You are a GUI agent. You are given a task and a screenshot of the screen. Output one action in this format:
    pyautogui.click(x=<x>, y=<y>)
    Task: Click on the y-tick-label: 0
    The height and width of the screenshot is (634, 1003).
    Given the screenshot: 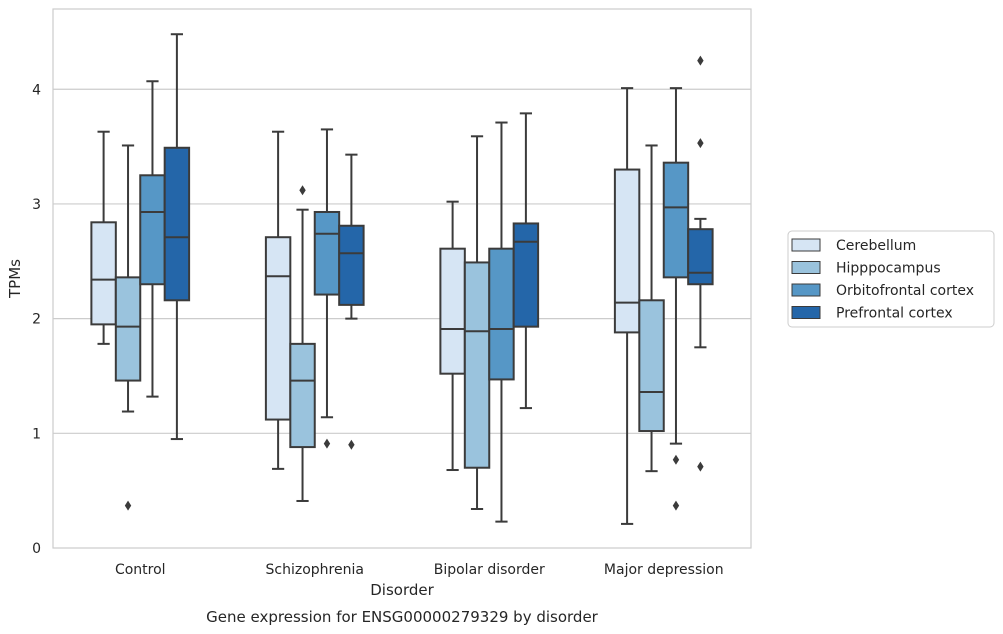 What is the action you would take?
    pyautogui.click(x=36, y=549)
    